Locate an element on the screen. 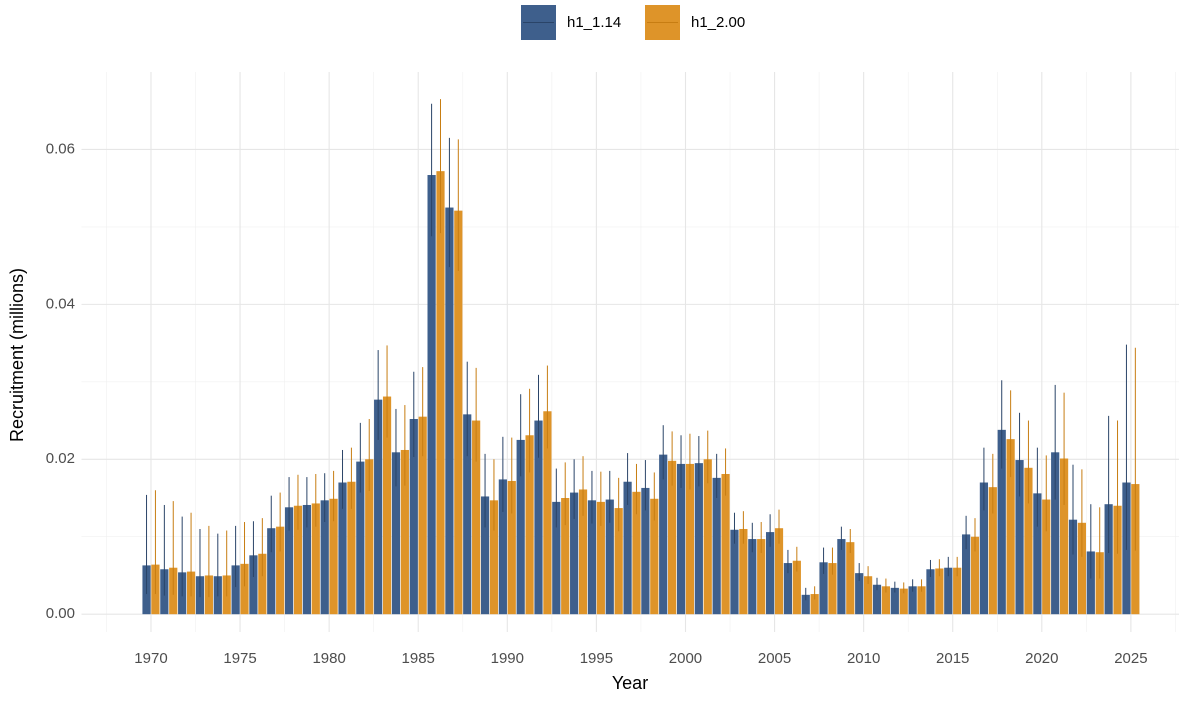 This screenshot has width=1191, height=703. x-tick-label: 1995 is located at coordinates (596, 658).